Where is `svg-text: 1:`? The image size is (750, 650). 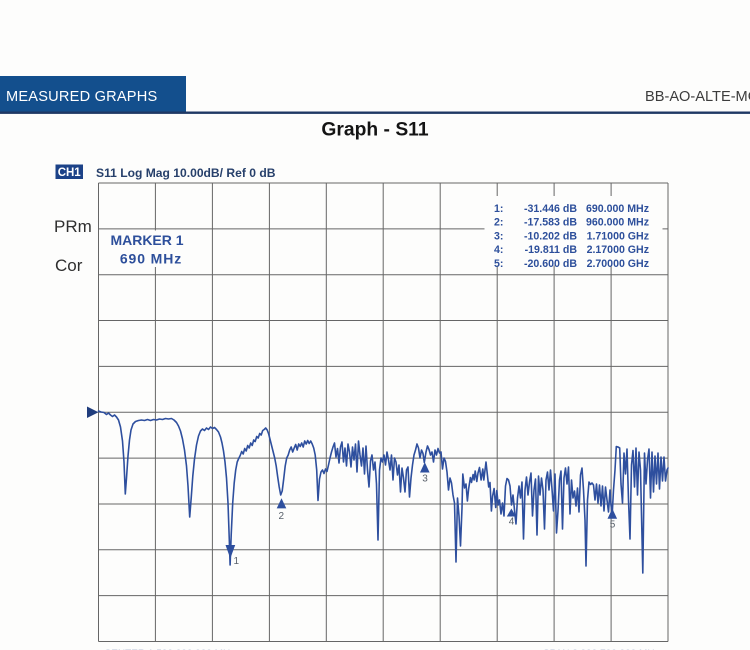
svg-text: 1: is located at coordinates (498, 209).